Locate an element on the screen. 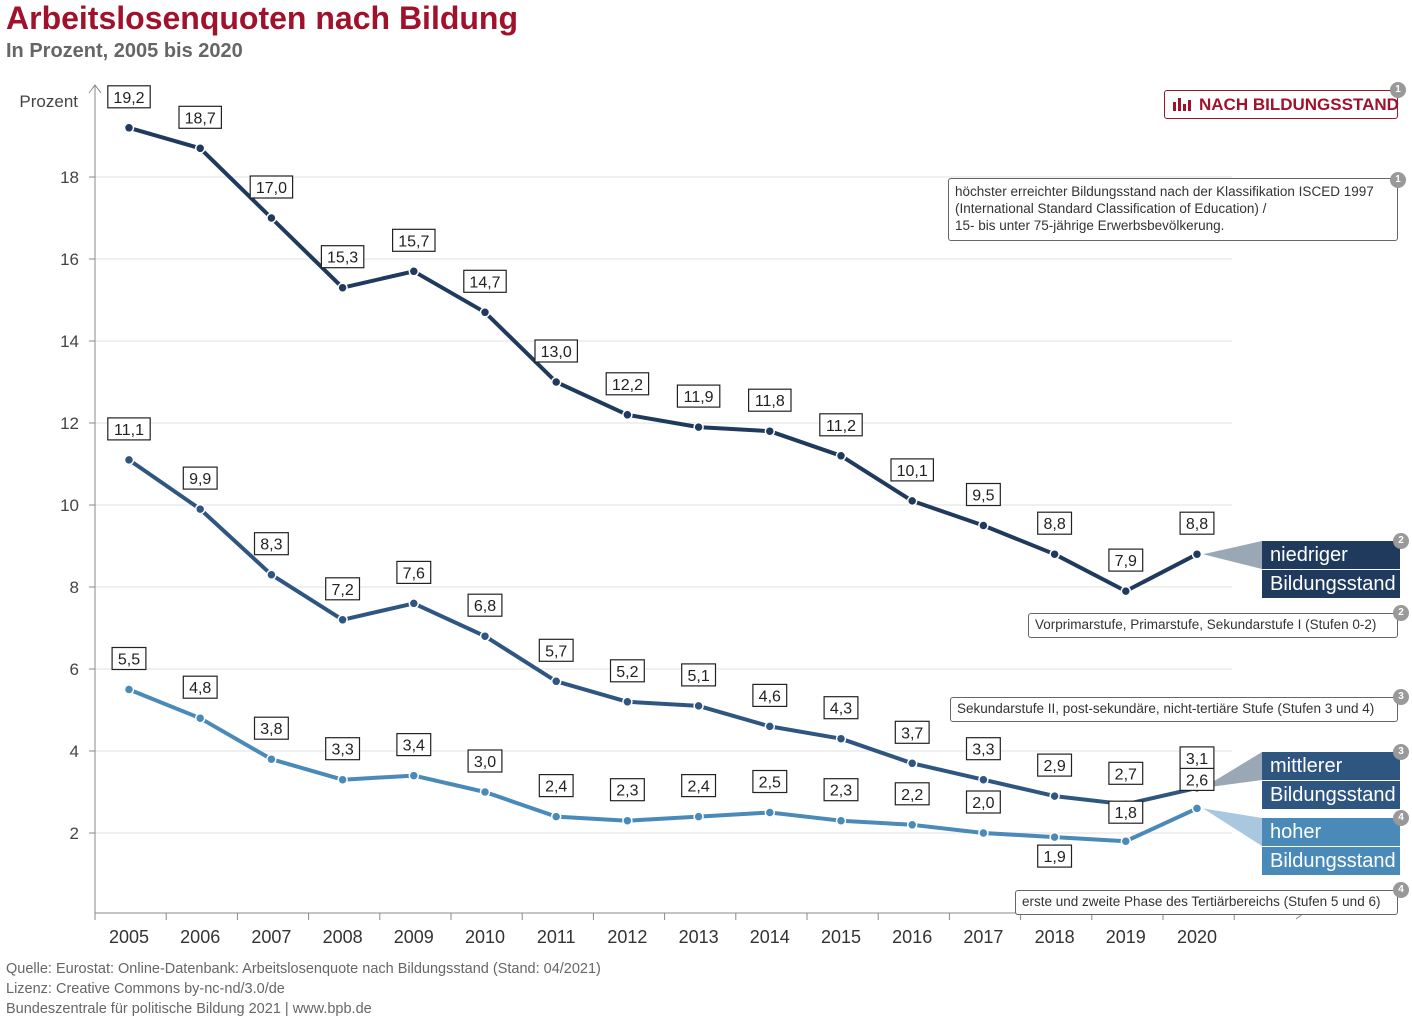  value-label-high: 2,0 is located at coordinates (983, 803).